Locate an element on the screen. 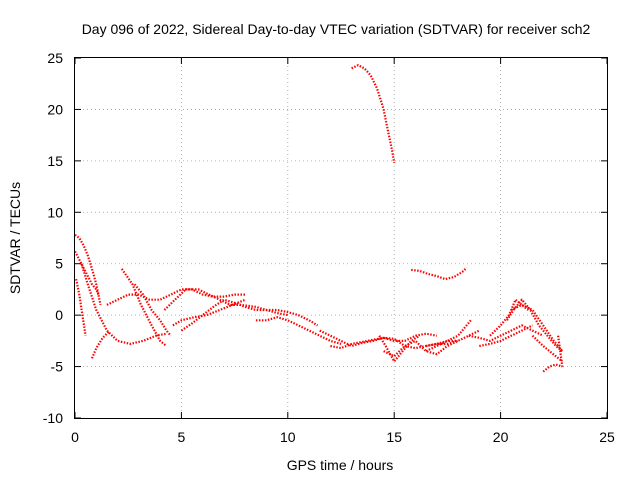 The width and height of the screenshot is (640, 480). x-tick-label: 5 is located at coordinates (182, 437).